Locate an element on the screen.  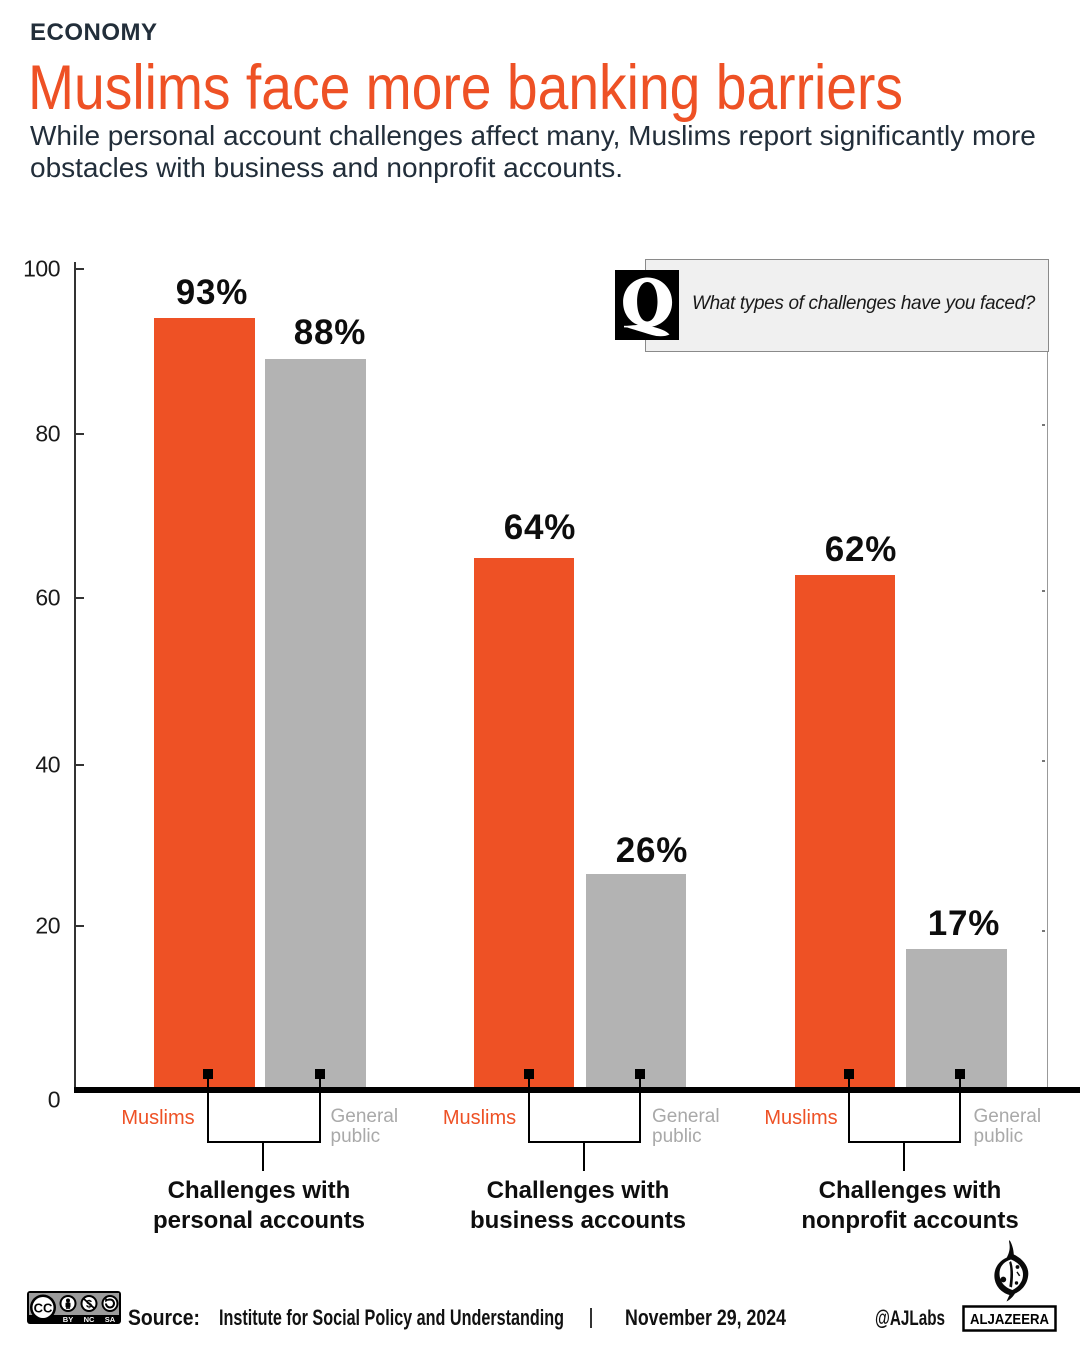
svg-text: November 29, 2024 is located at coordinates (706, 1317).